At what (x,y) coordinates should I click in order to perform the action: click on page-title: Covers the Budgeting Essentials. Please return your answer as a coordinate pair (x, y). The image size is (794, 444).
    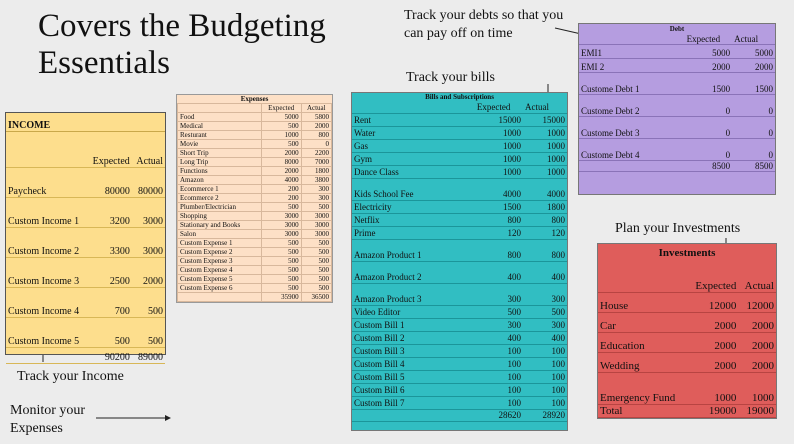
    Looking at the image, I should click on (182, 45).